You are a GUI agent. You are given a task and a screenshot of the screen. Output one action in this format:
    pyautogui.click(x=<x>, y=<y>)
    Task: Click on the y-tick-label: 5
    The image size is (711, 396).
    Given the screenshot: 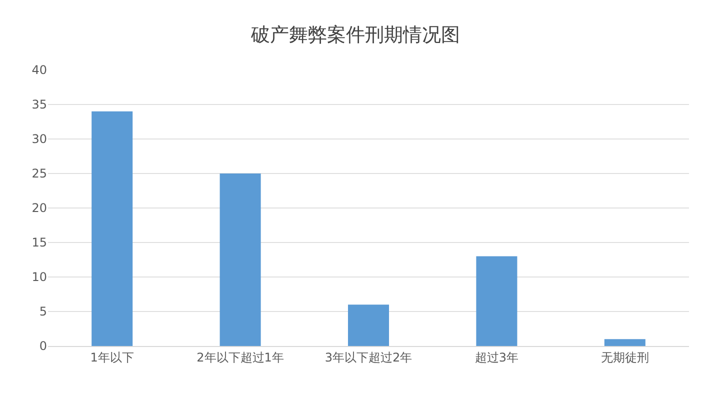 What is the action you would take?
    pyautogui.click(x=43, y=311)
    